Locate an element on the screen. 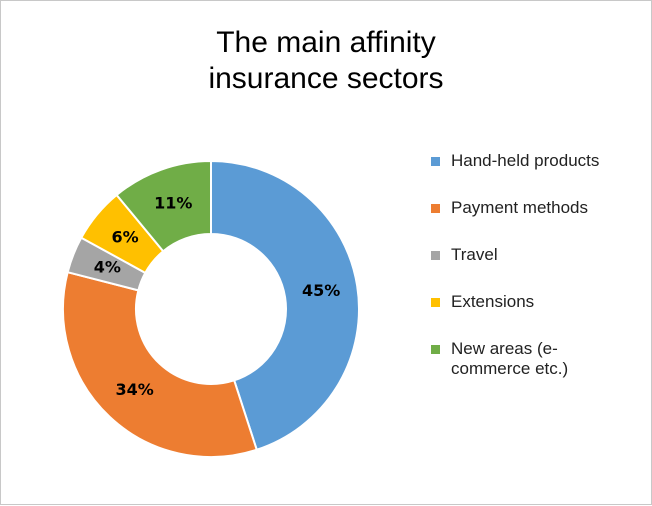 The height and width of the screenshot is (506, 652). value-label: 4% is located at coordinates (107, 266).